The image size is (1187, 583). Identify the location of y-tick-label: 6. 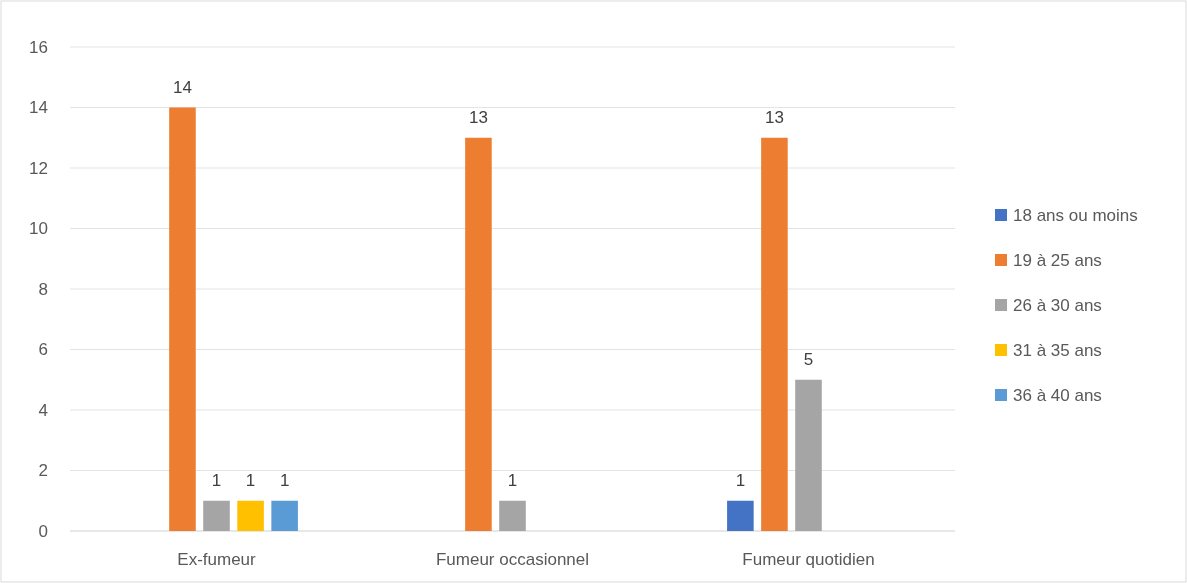
(43, 350).